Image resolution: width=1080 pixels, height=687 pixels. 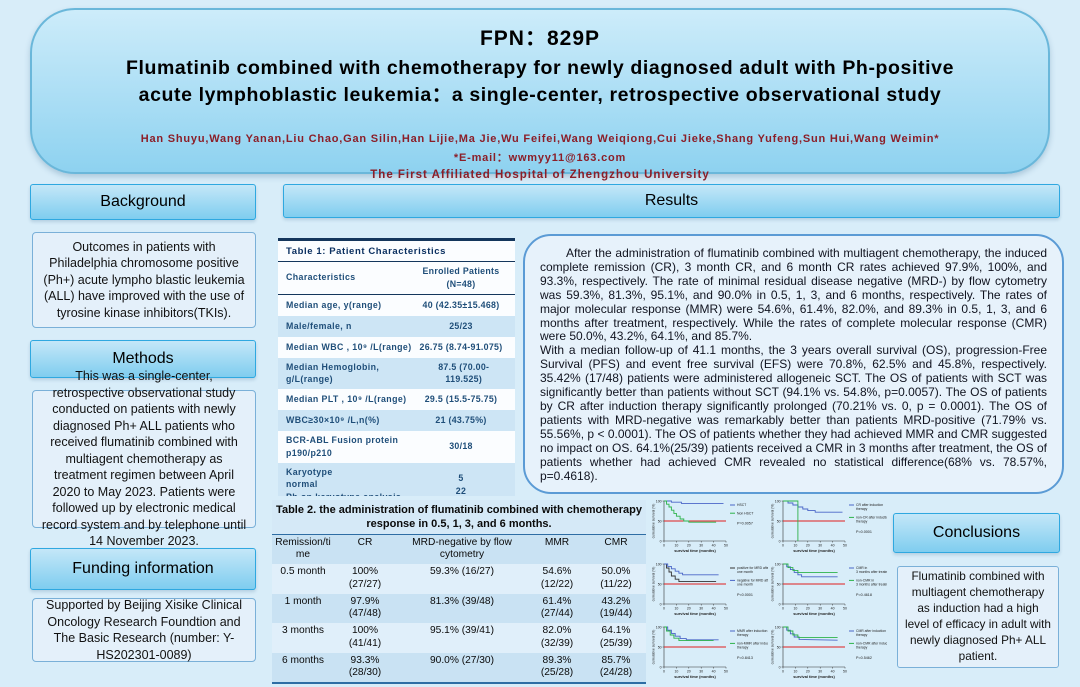 What do you see at coordinates (333, 373) in the screenshot?
I see `table1-cell-label: Median Hemoglobin, g/L(range)` at bounding box center [333, 373].